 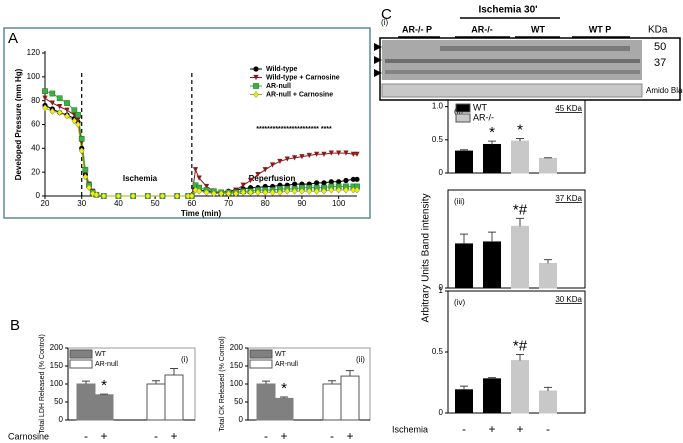 I want to click on y-tick-label: 80, so click(x=35, y=100).